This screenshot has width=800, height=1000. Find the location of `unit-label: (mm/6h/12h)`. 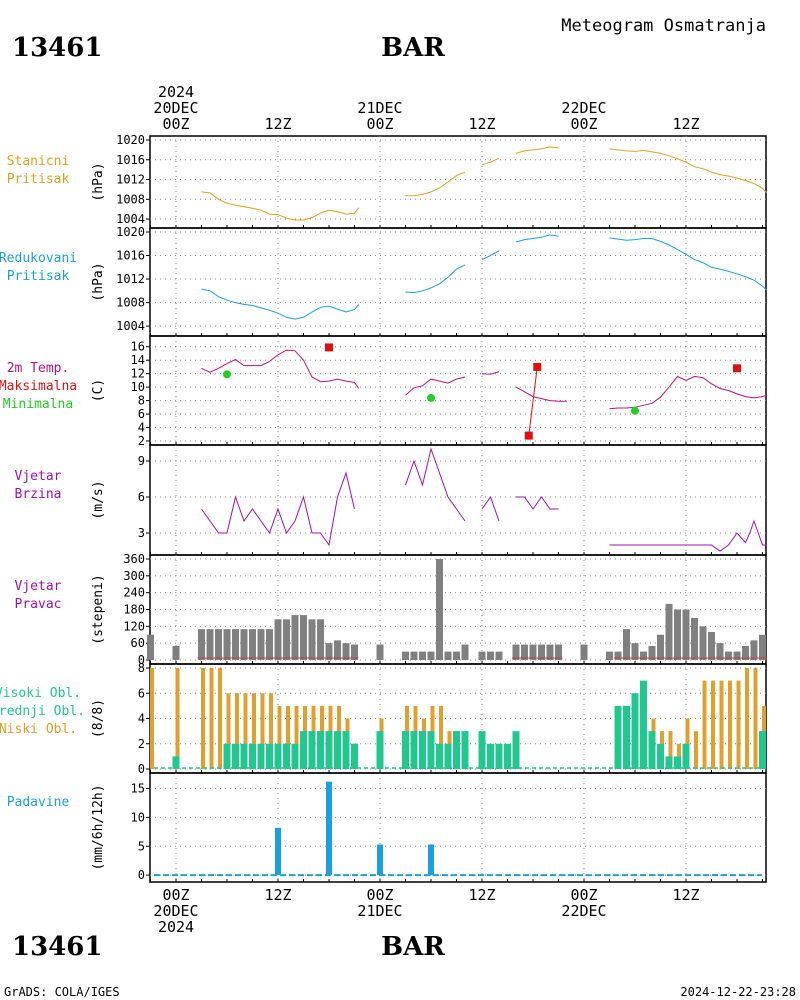

unit-label: (mm/6h/12h) is located at coordinates (98, 827).